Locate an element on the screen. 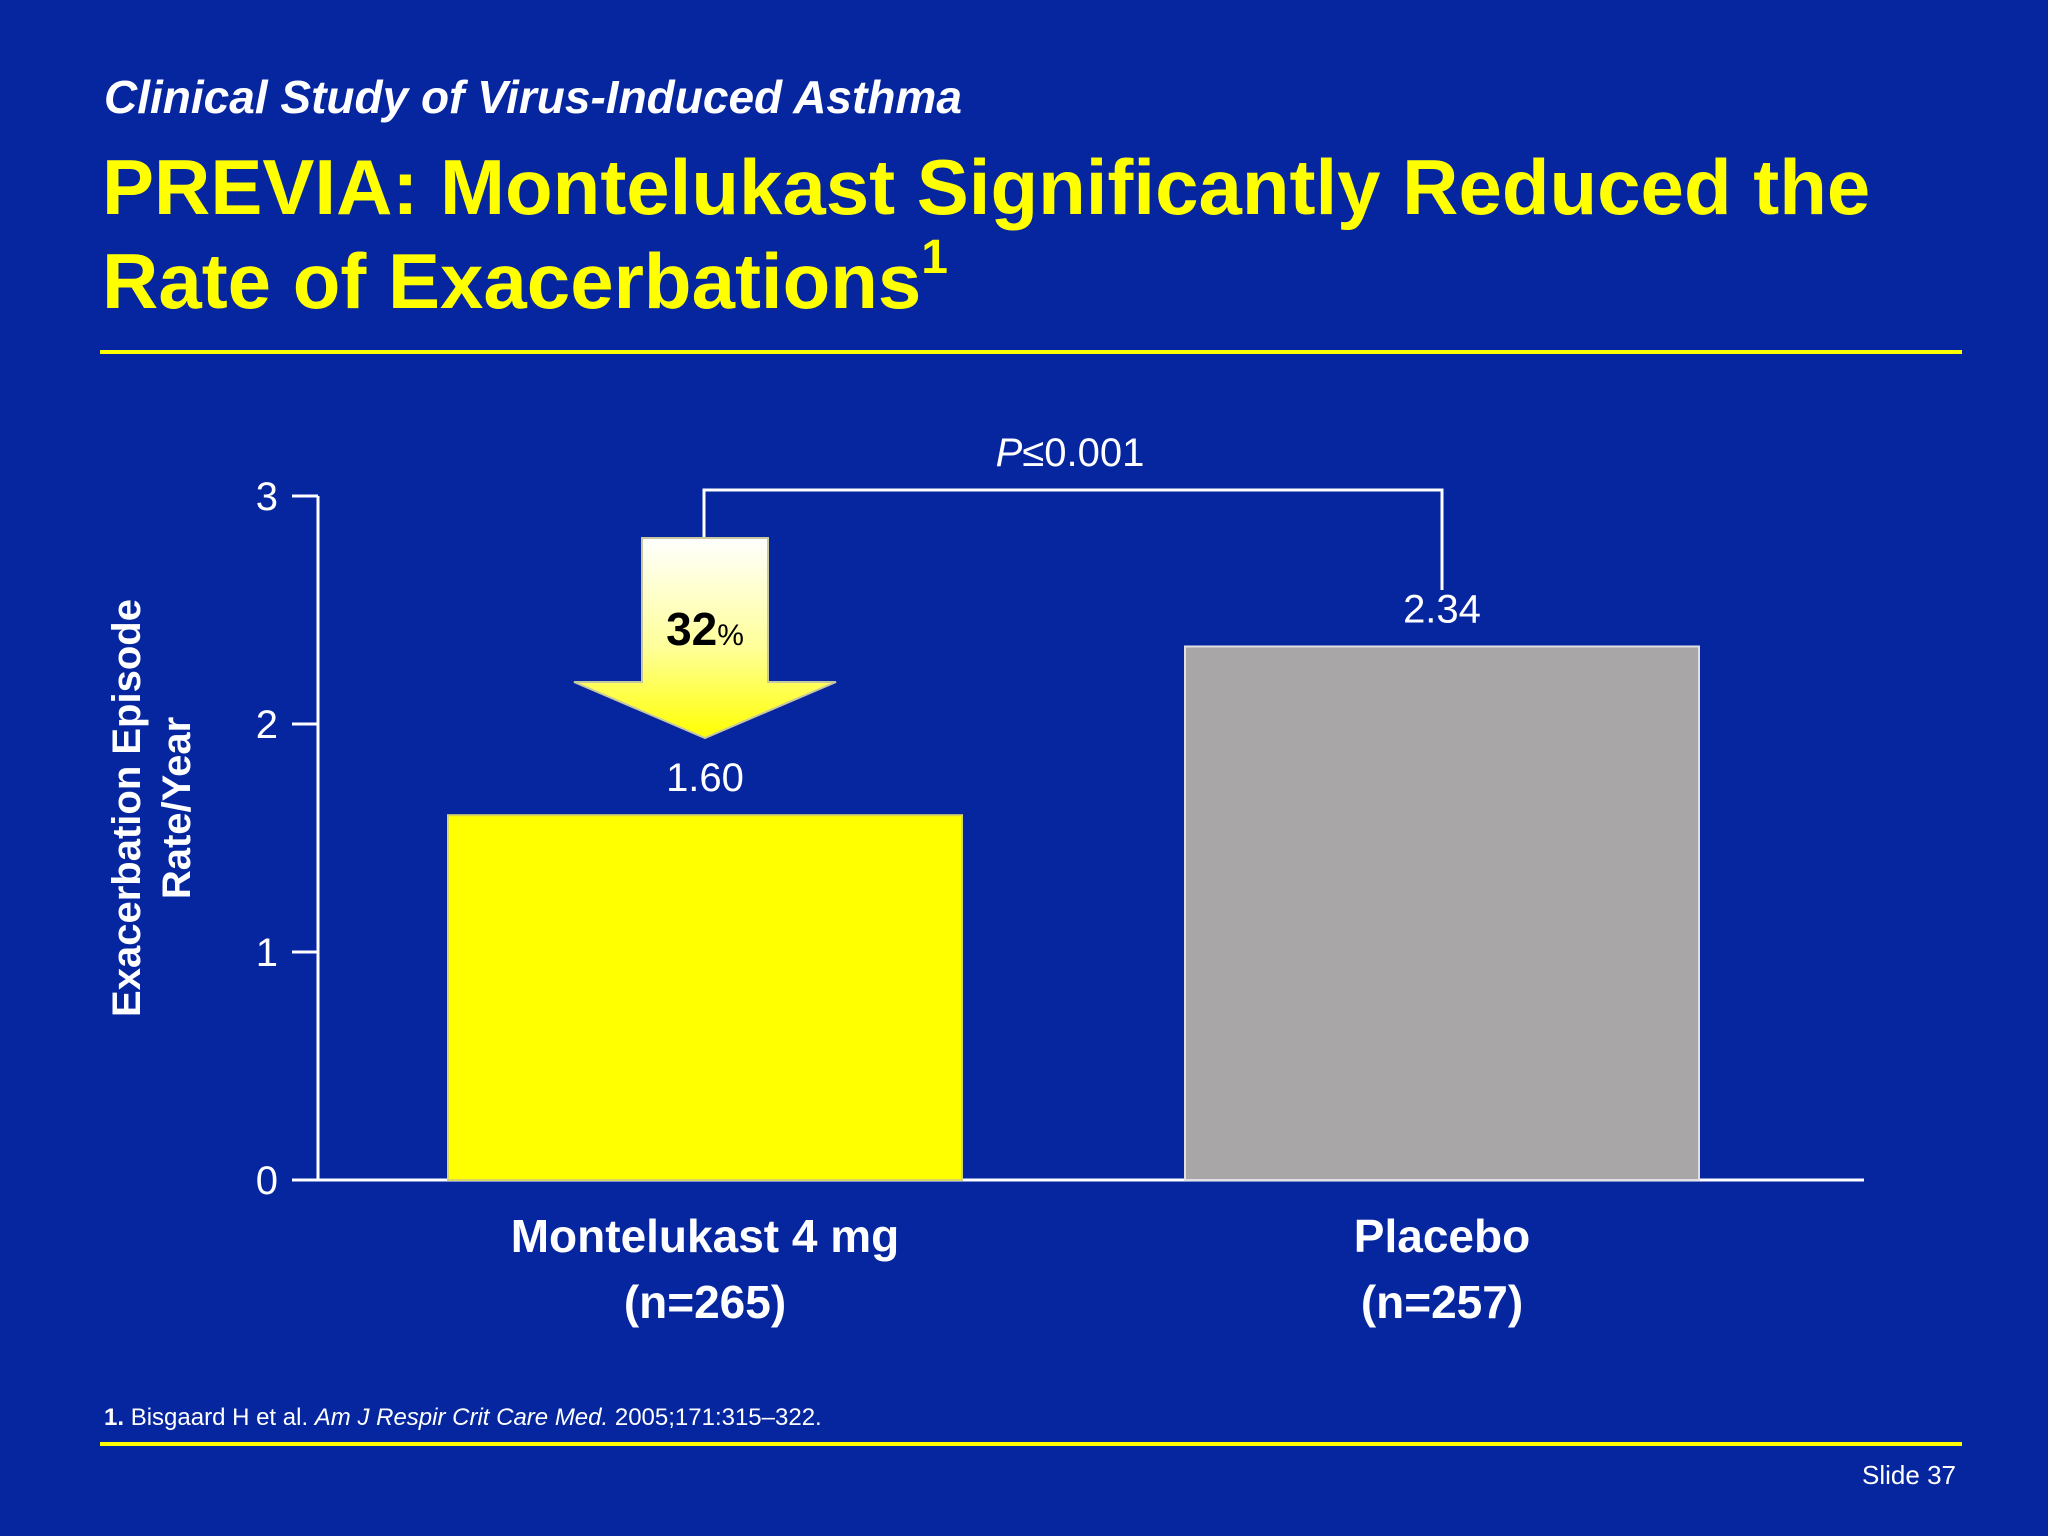  title-footnote-marker: 1 is located at coordinates (934, 257).